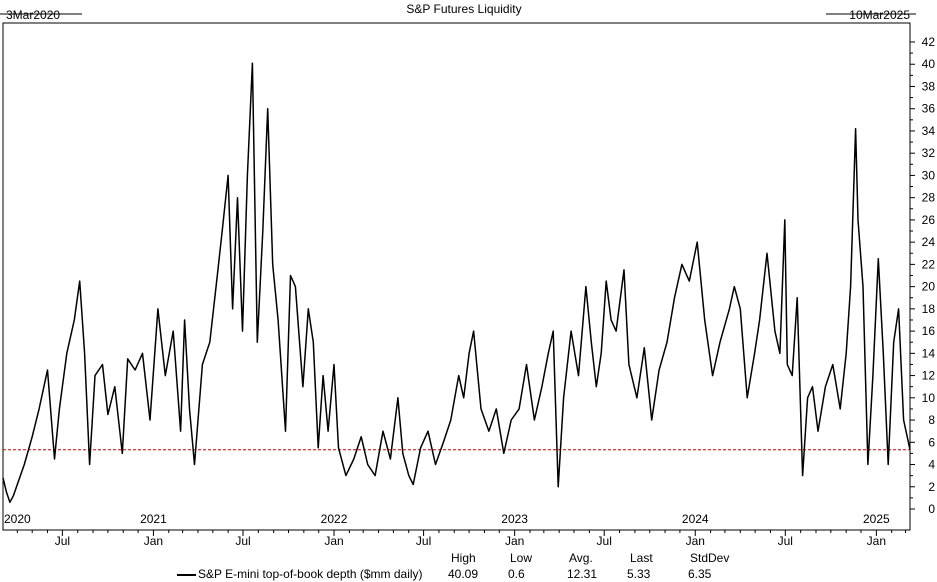 The image size is (937, 582). What do you see at coordinates (931, 487) in the screenshot?
I see `y-tick-label: 2` at bounding box center [931, 487].